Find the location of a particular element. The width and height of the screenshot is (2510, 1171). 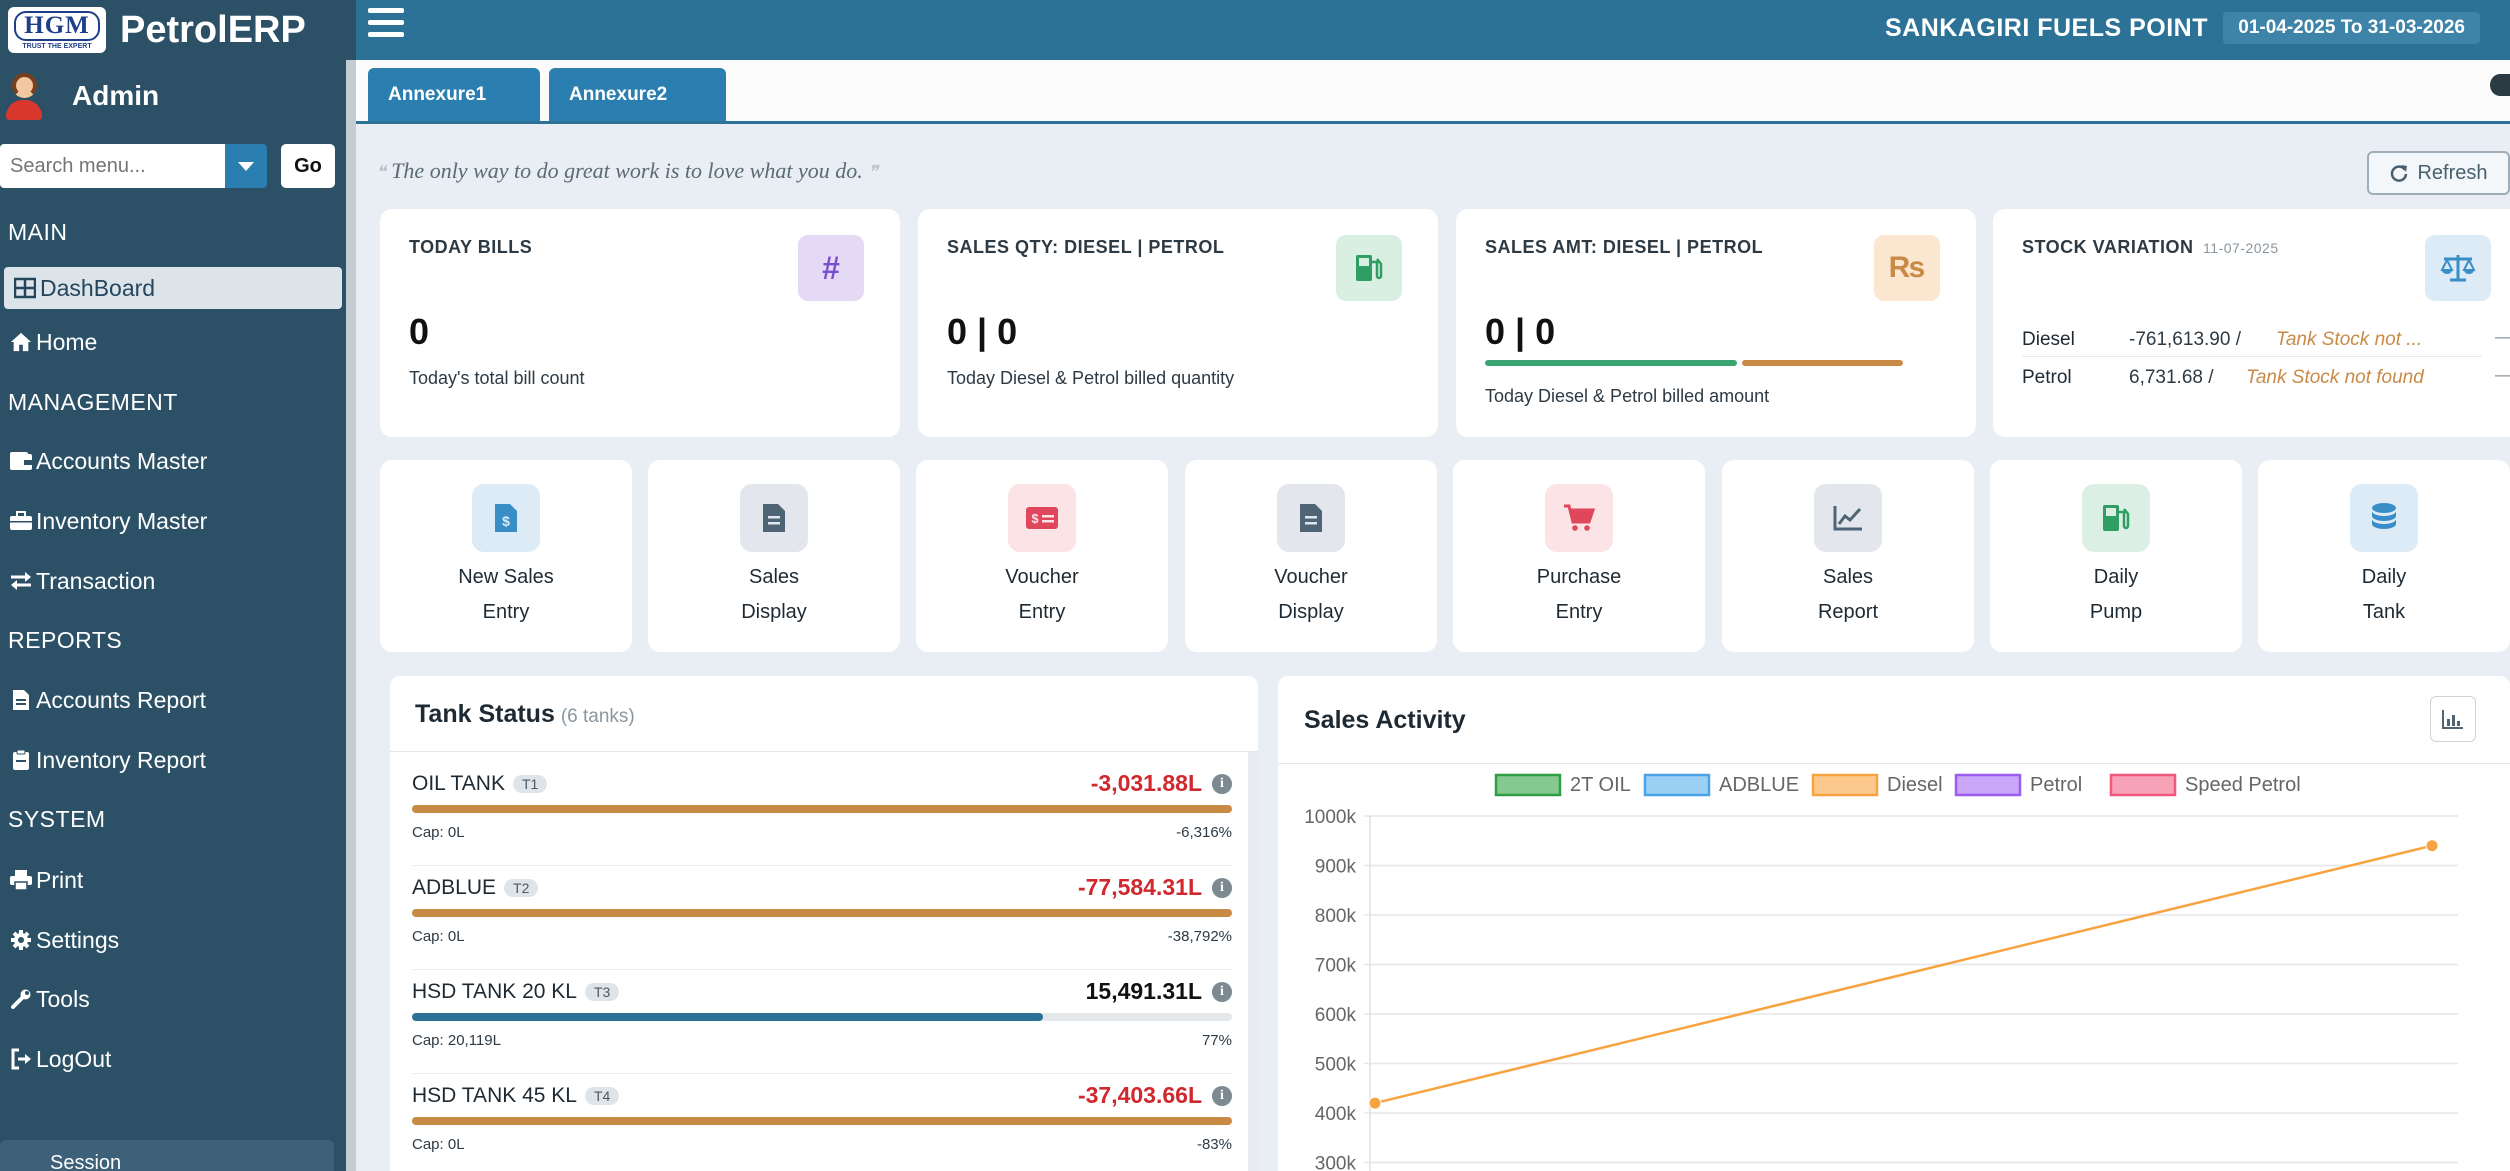

go-button: Go is located at coordinates (308, 166).